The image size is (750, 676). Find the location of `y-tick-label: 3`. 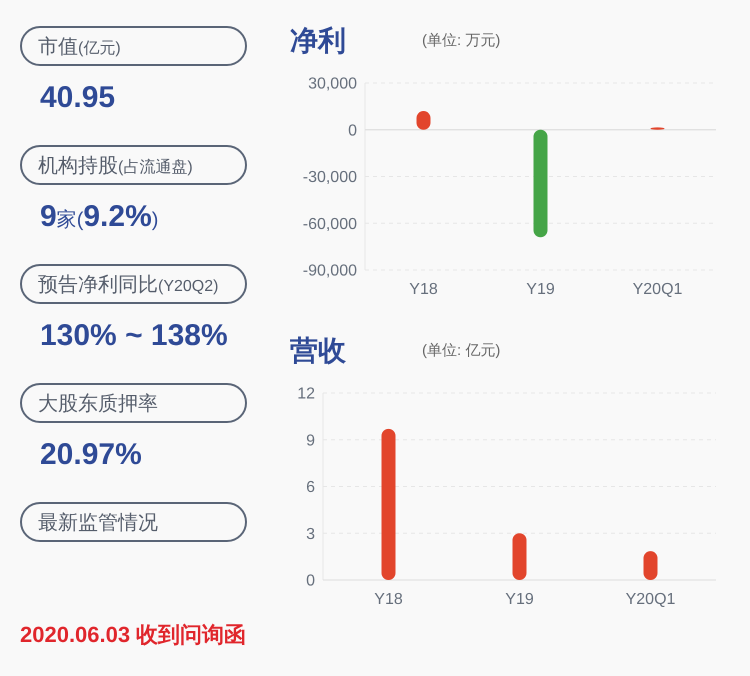

y-tick-label: 3 is located at coordinates (311, 534).